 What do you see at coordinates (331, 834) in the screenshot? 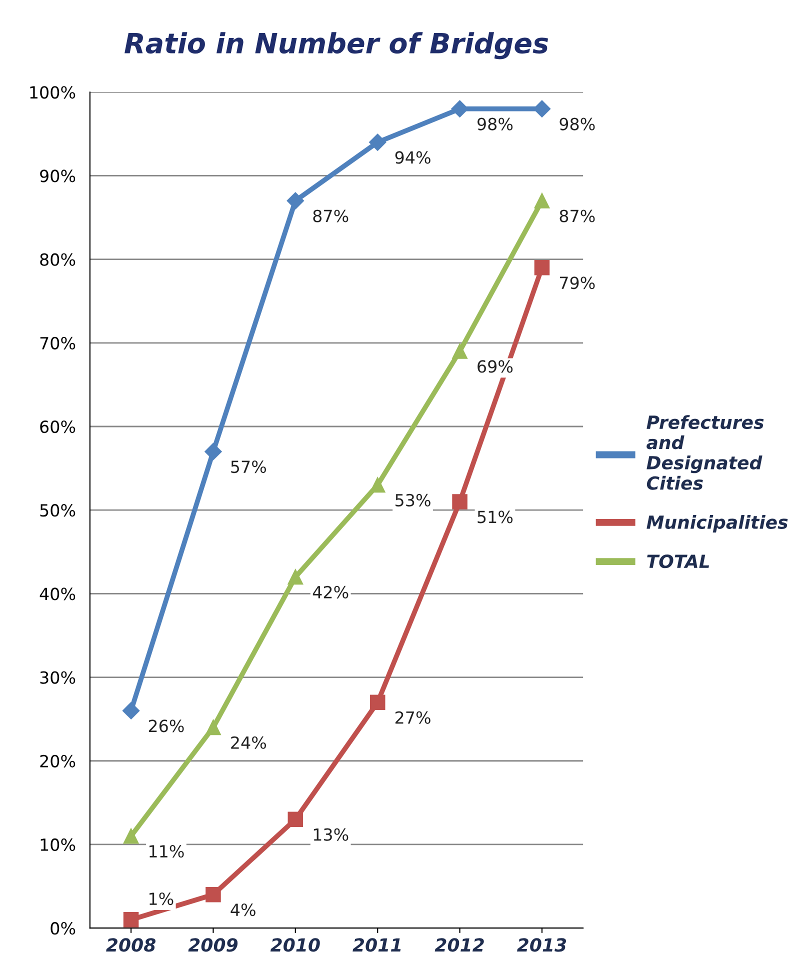
I see `data-label: 13%` at bounding box center [331, 834].